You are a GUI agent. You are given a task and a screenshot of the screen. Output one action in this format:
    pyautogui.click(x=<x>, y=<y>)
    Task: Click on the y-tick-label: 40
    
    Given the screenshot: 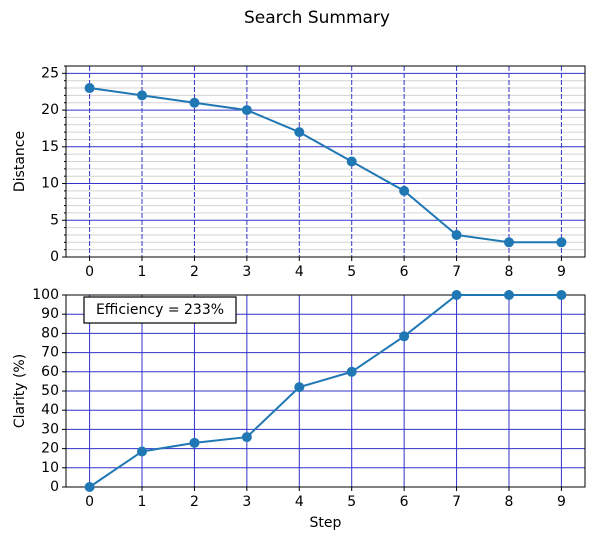 What is the action you would take?
    pyautogui.click(x=50, y=410)
    